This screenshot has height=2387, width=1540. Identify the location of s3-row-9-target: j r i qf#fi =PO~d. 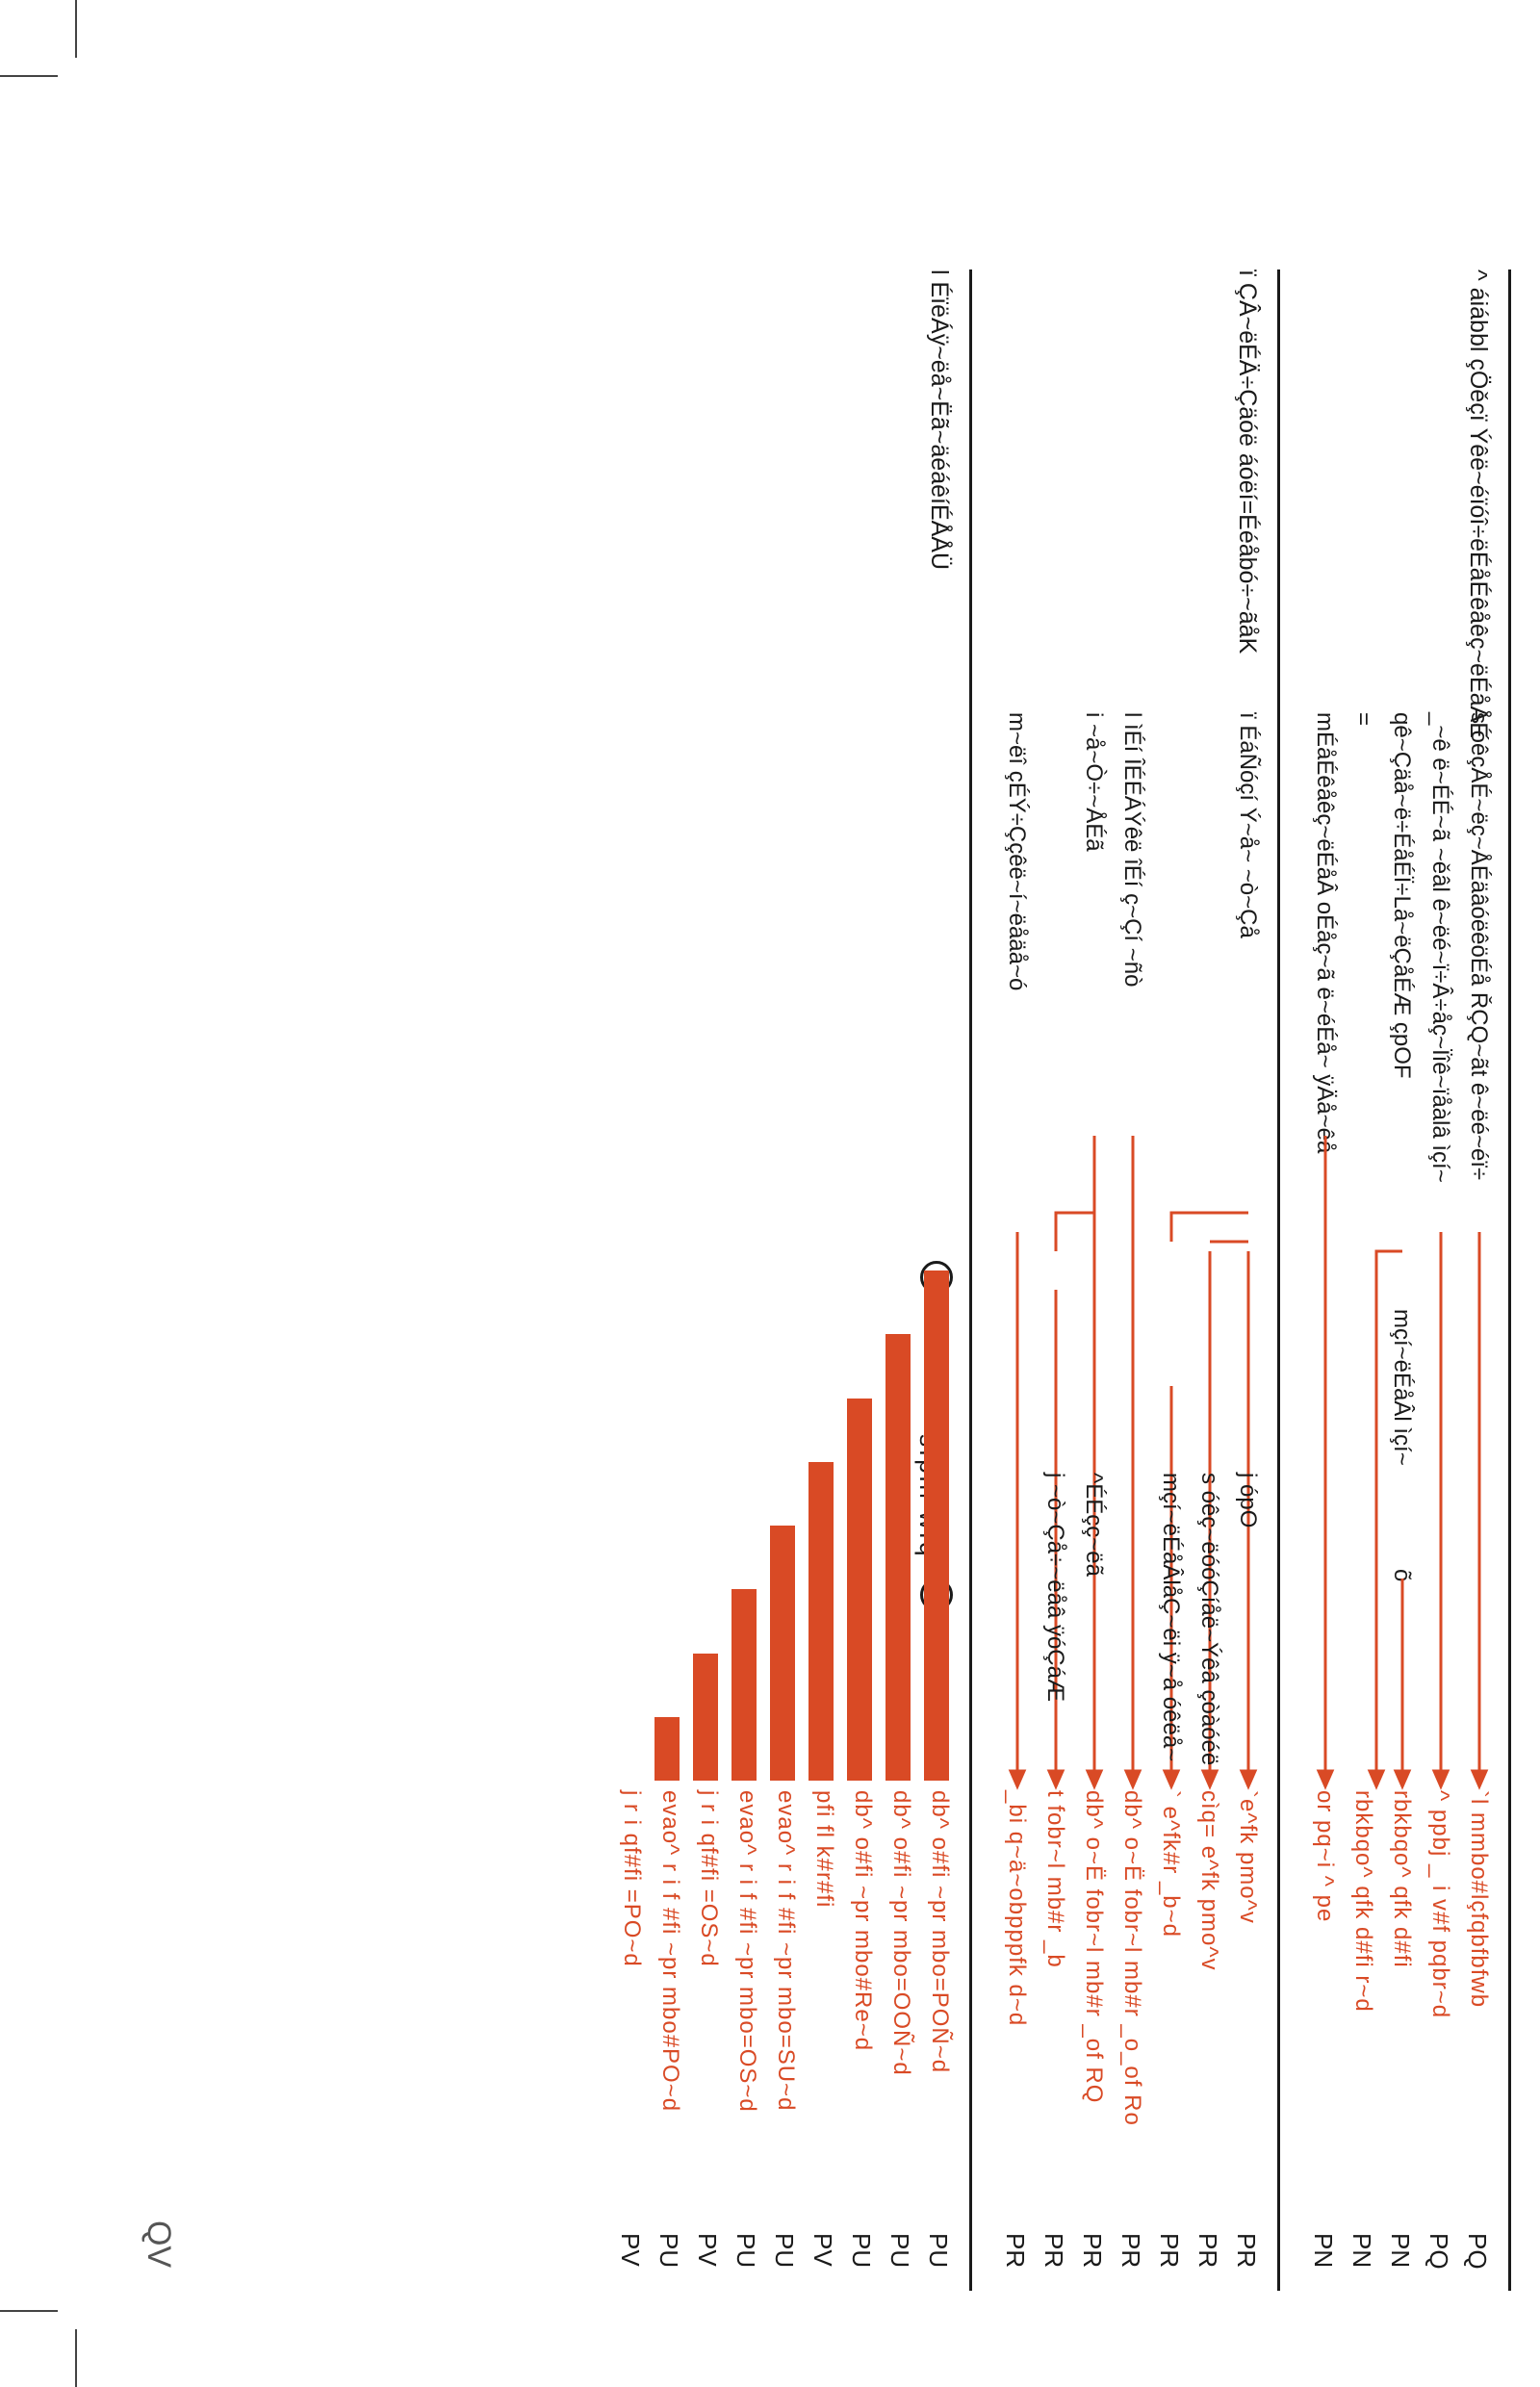
(632, 1878).